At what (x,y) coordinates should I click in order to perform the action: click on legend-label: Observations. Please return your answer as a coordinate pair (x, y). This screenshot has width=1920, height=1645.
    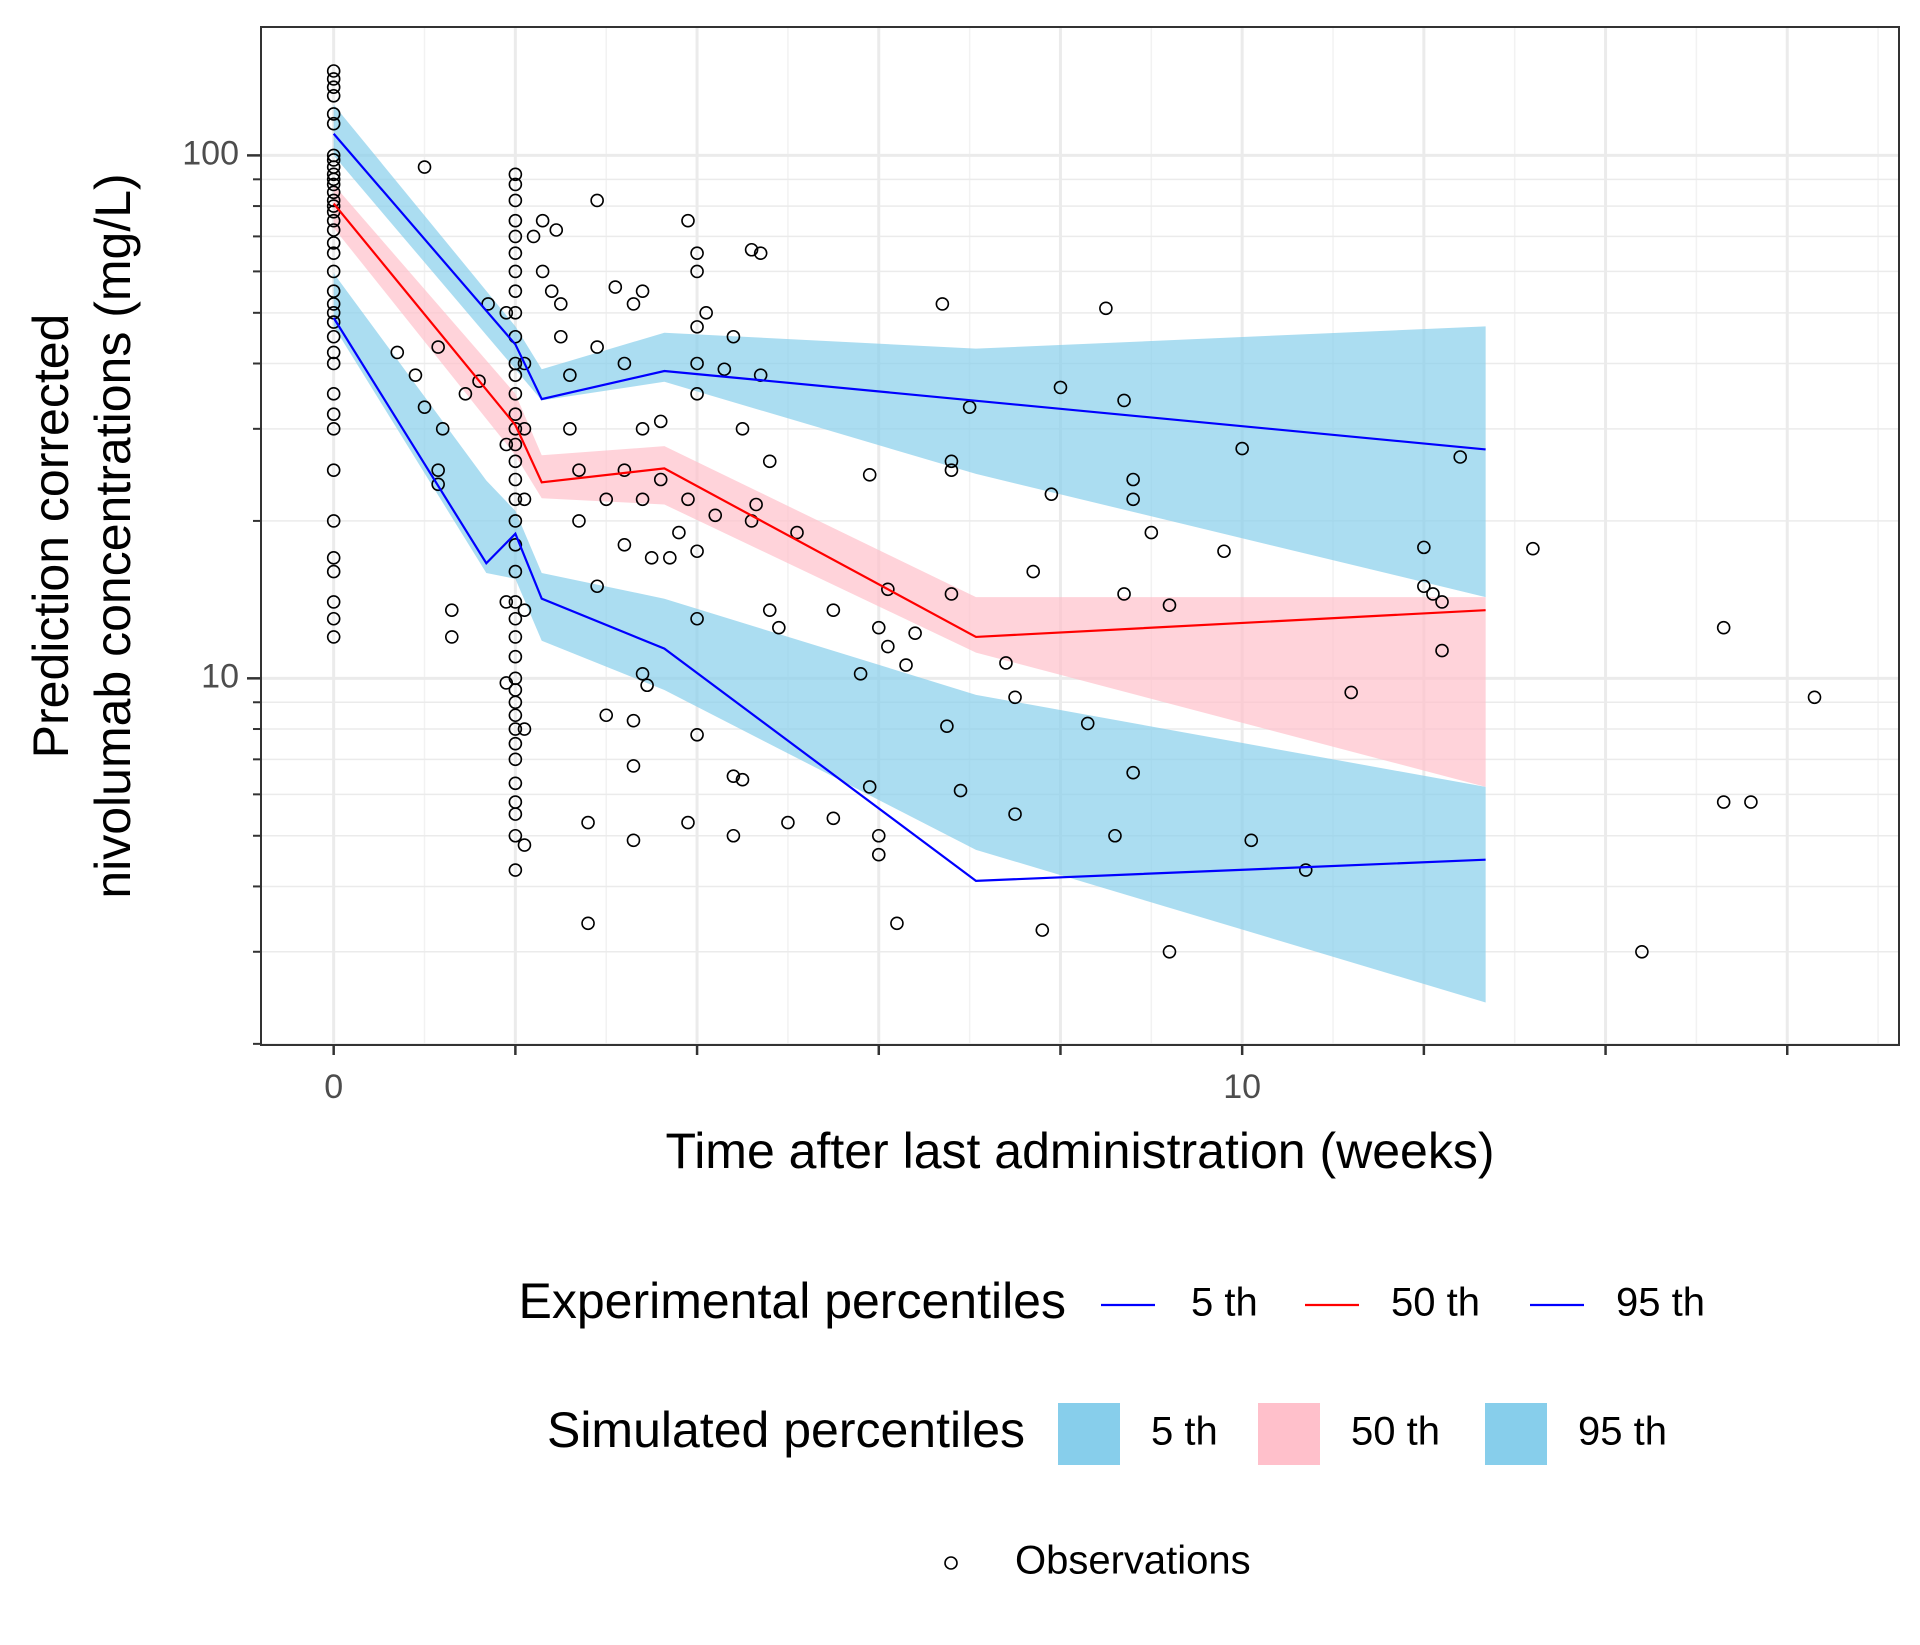
    Looking at the image, I should click on (1133, 1561).